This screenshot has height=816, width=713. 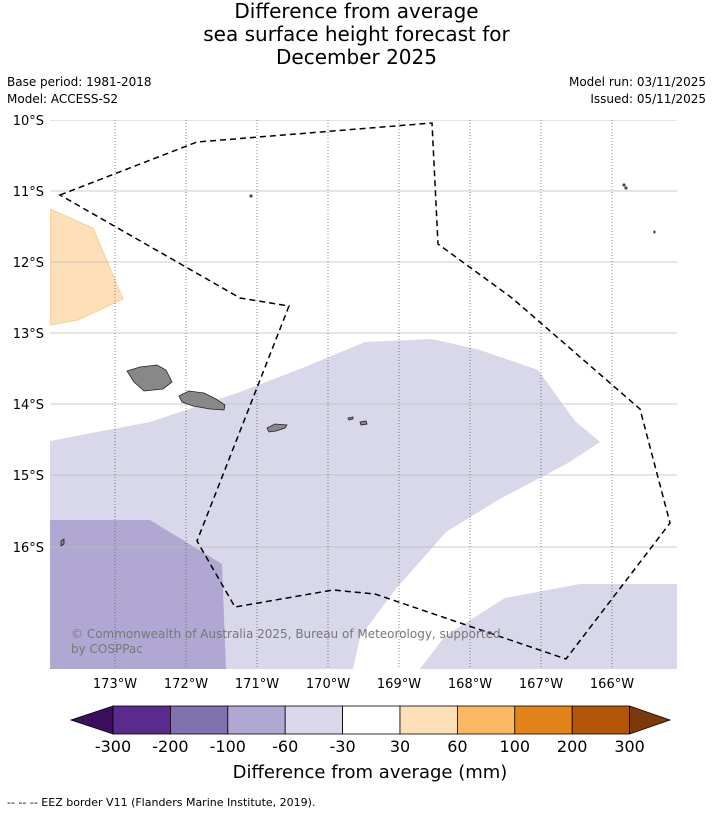 I want to click on base-period: Base period: 1981-2018, so click(x=79, y=82).